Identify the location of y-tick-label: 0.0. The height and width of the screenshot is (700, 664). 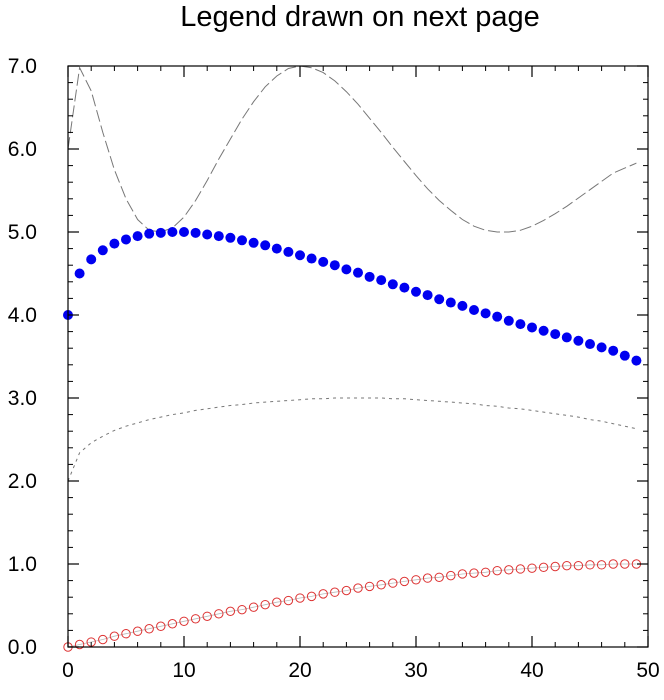
(22, 647).